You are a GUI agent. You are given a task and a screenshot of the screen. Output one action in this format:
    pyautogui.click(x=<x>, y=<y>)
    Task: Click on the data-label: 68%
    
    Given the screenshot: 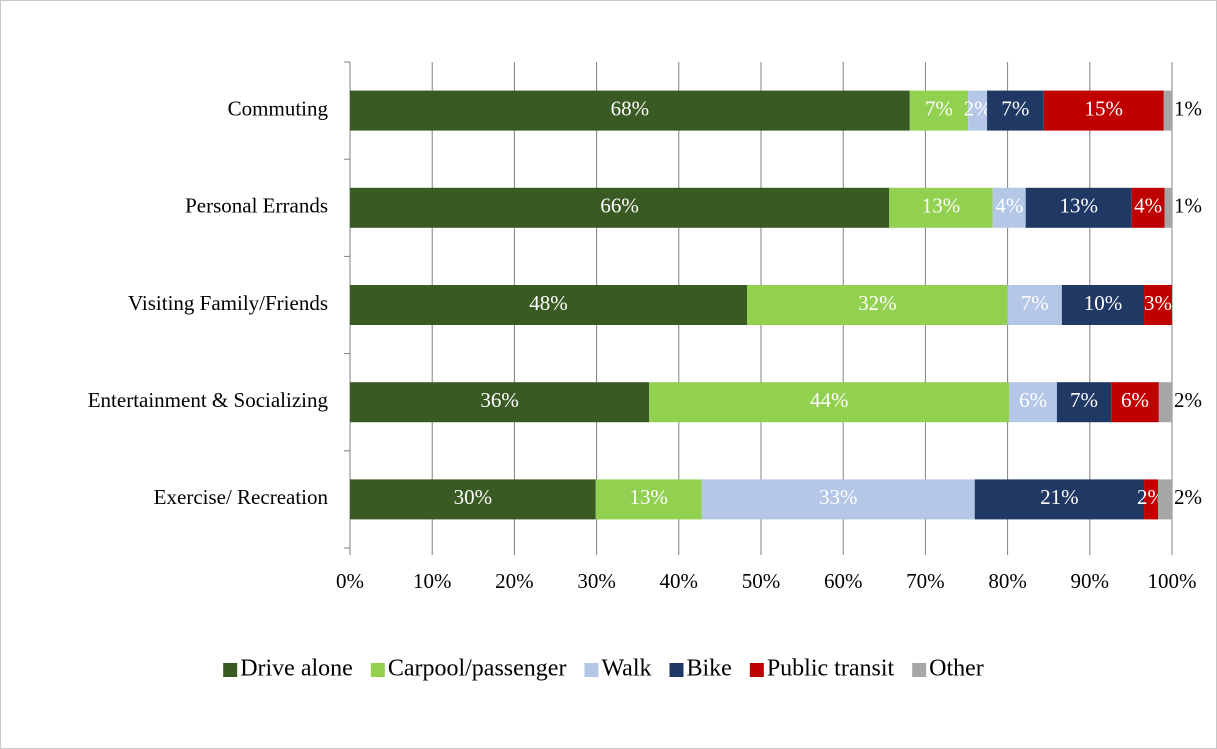 What is the action you would take?
    pyautogui.click(x=630, y=108)
    